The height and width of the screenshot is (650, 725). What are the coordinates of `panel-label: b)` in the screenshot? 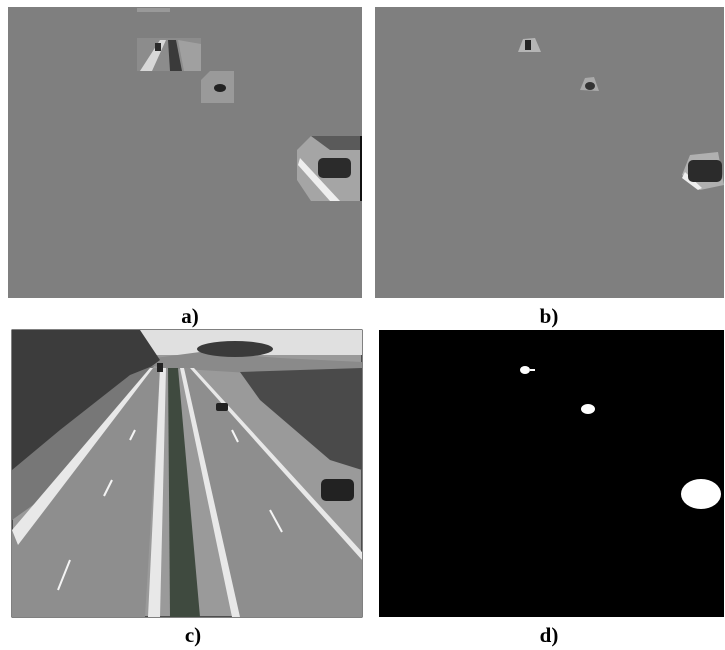 It's located at (549, 316).